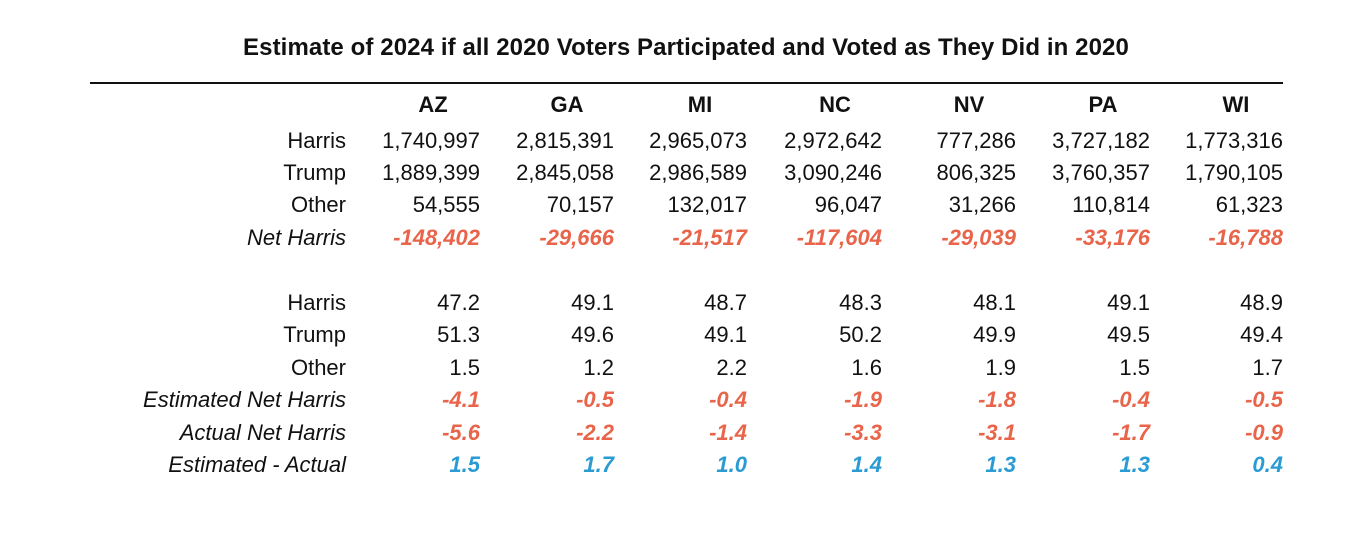 The height and width of the screenshot is (538, 1372). I want to click on table-cell: 777,286, so click(976, 140).